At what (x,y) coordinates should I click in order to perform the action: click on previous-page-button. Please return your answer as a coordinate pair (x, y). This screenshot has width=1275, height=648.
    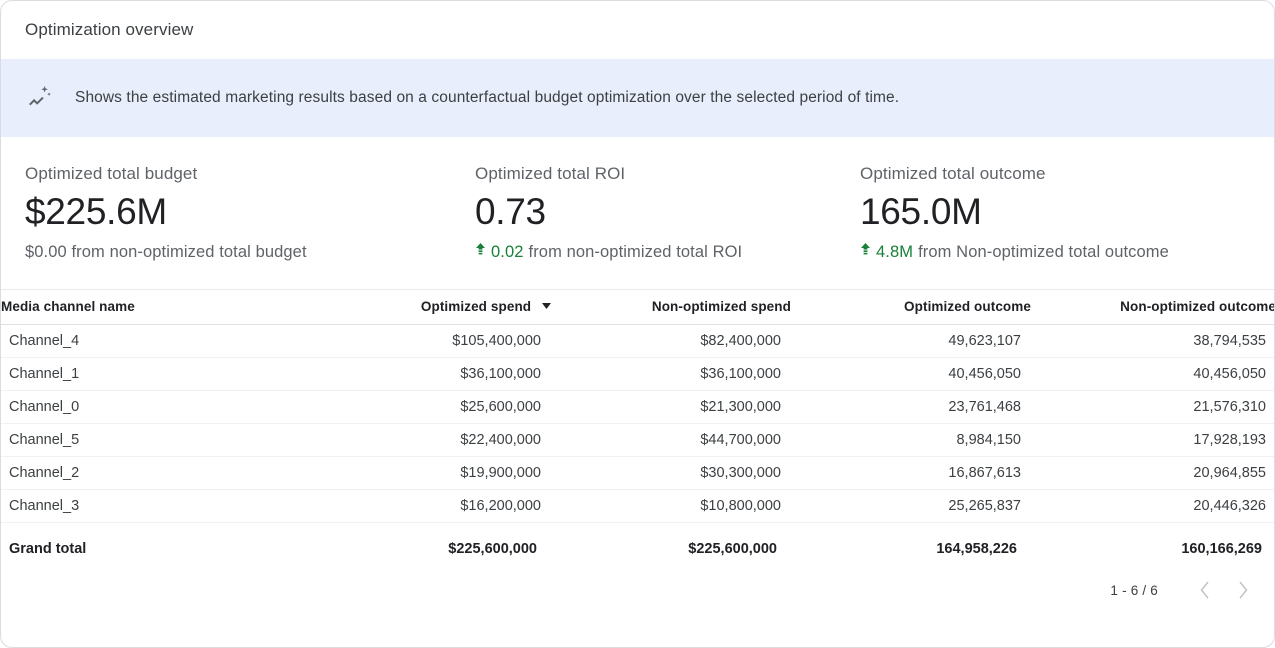
    Looking at the image, I should click on (1205, 590).